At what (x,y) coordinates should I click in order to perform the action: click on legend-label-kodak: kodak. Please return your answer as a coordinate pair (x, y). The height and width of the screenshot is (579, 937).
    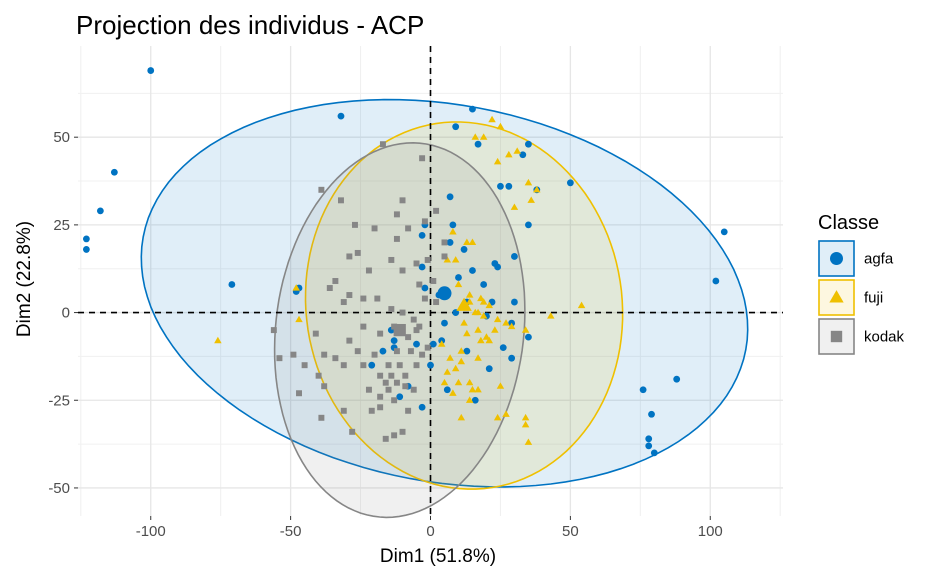
    Looking at the image, I should click on (884, 337).